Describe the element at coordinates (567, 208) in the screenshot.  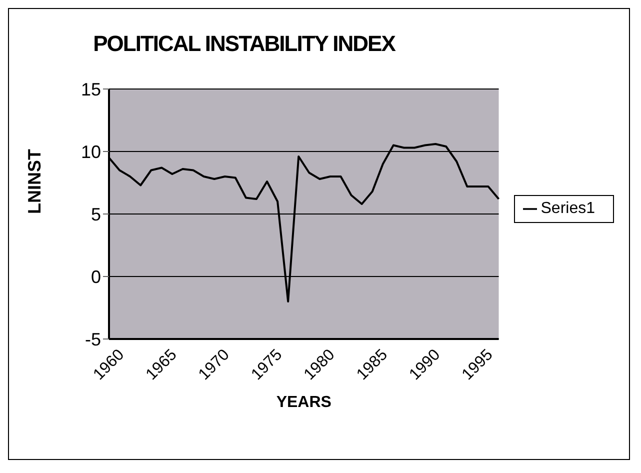
I see `legend-label: Series1` at that location.